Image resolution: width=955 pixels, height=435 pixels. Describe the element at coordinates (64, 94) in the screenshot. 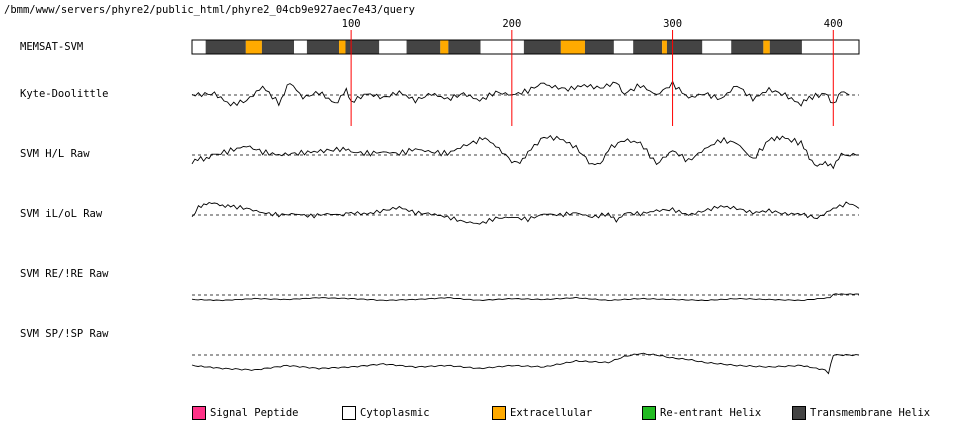

I see `track-label-kyte-doolittle: Kyte-Doolittle` at that location.